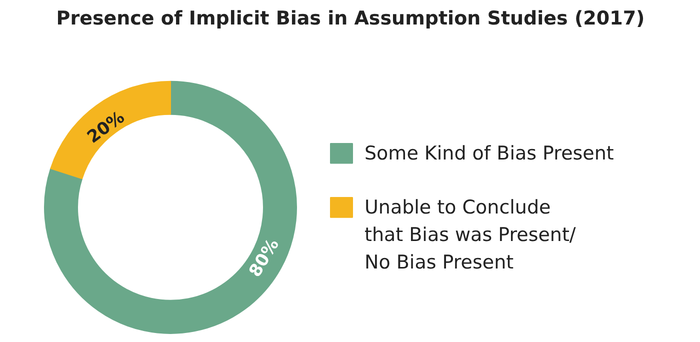  What do you see at coordinates (470, 235) in the screenshot?
I see `legend-label: Unable to Conclude that Bias was Present/ No Bias Present` at bounding box center [470, 235].